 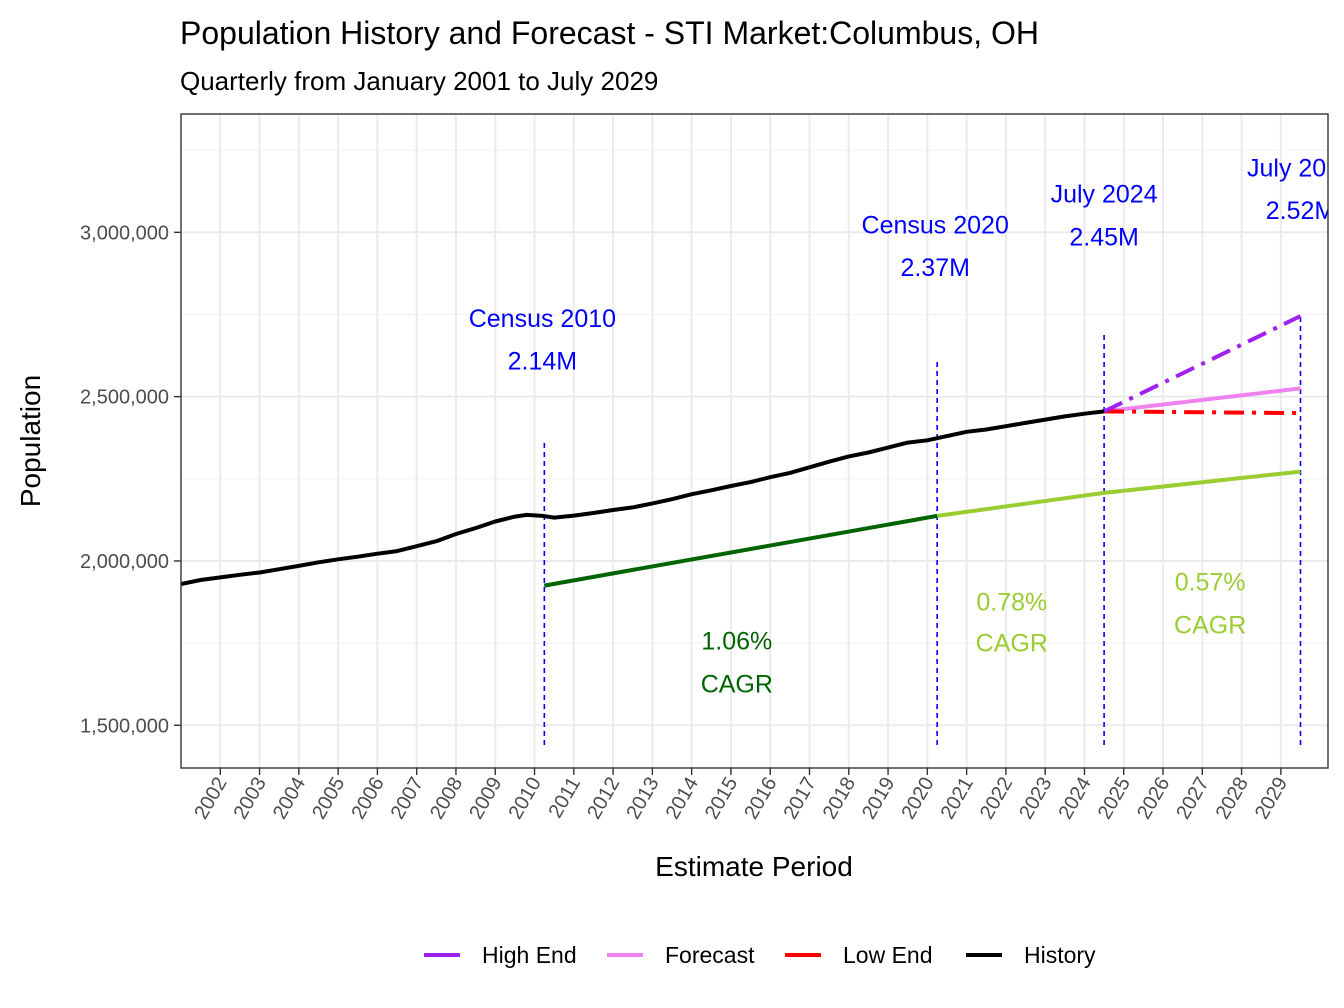 I want to click on series-forecast, so click(x=1202, y=400).